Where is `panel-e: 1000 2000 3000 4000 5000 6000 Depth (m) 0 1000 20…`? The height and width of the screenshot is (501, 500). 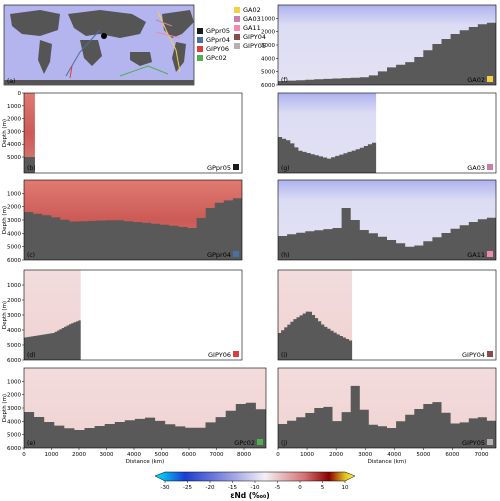 panel-e: 1000 2000 3000 4000 5000 6000 Depth (m) 0 1000 20… is located at coordinates (134, 416).